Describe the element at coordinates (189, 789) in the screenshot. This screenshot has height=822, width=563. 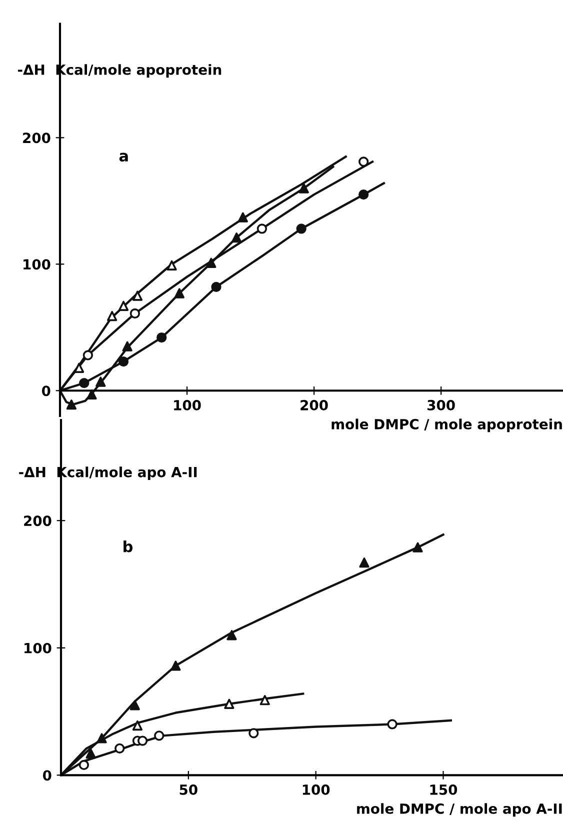
I see `x-tick-label: 50` at that location.